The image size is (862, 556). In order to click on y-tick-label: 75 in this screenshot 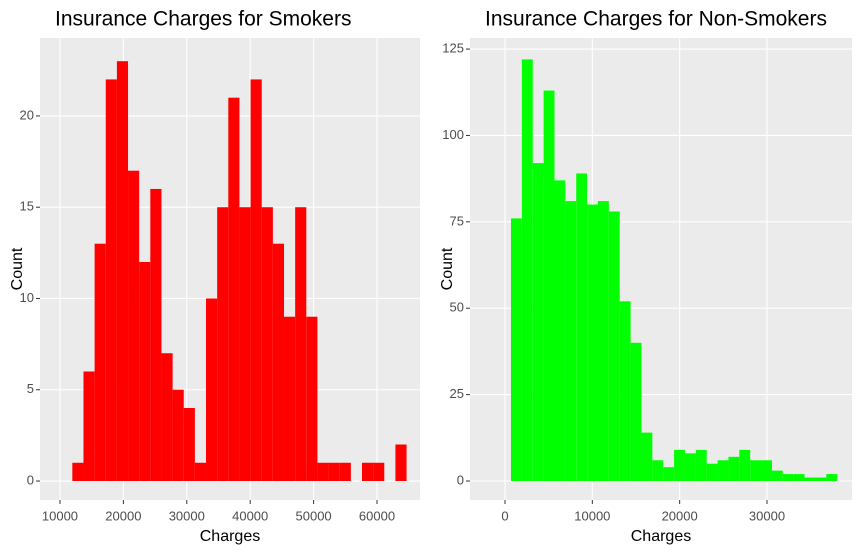, I will do `click(457, 220)`.